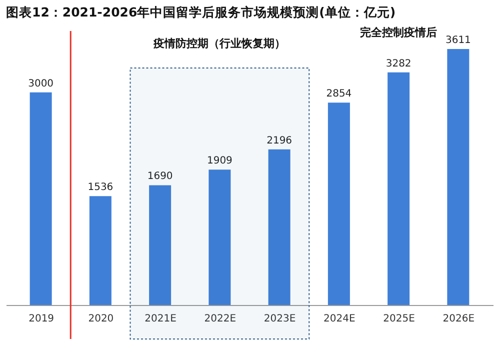 The height and width of the screenshot is (346, 499). I want to click on data-label: 3282, so click(399, 64).